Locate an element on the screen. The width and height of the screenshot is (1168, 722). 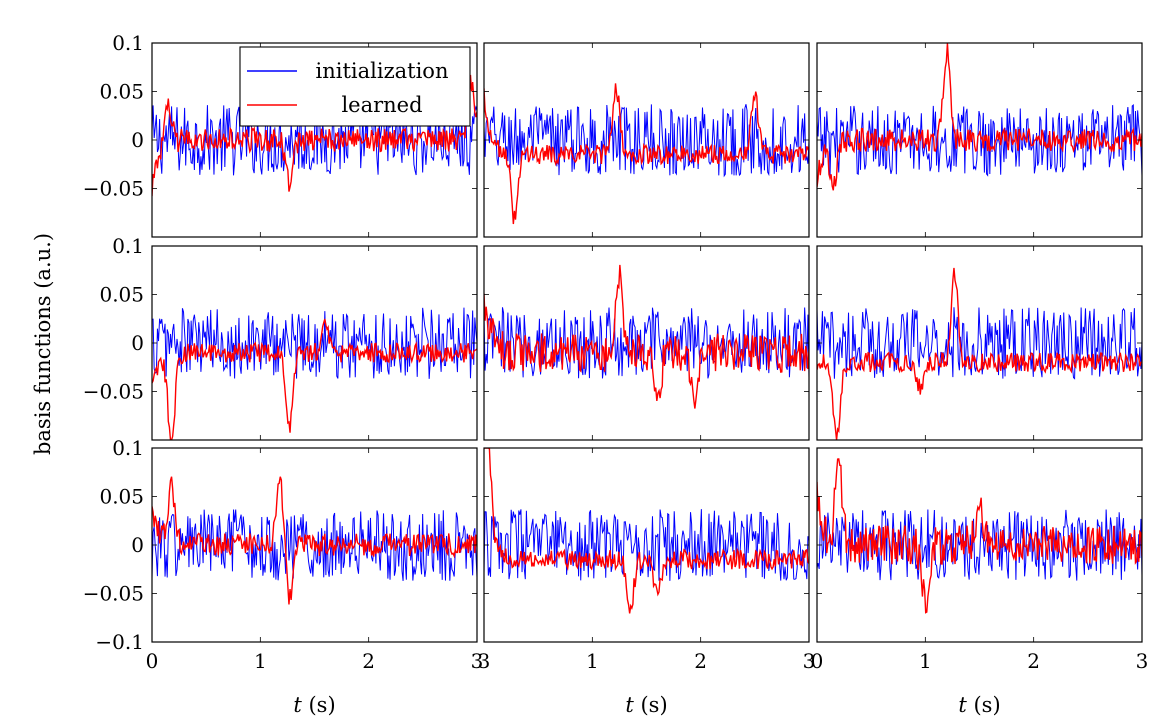
subplot-7: 0.10.050−0.05−0.10 1 2 3 is located at coordinates (283, 554).